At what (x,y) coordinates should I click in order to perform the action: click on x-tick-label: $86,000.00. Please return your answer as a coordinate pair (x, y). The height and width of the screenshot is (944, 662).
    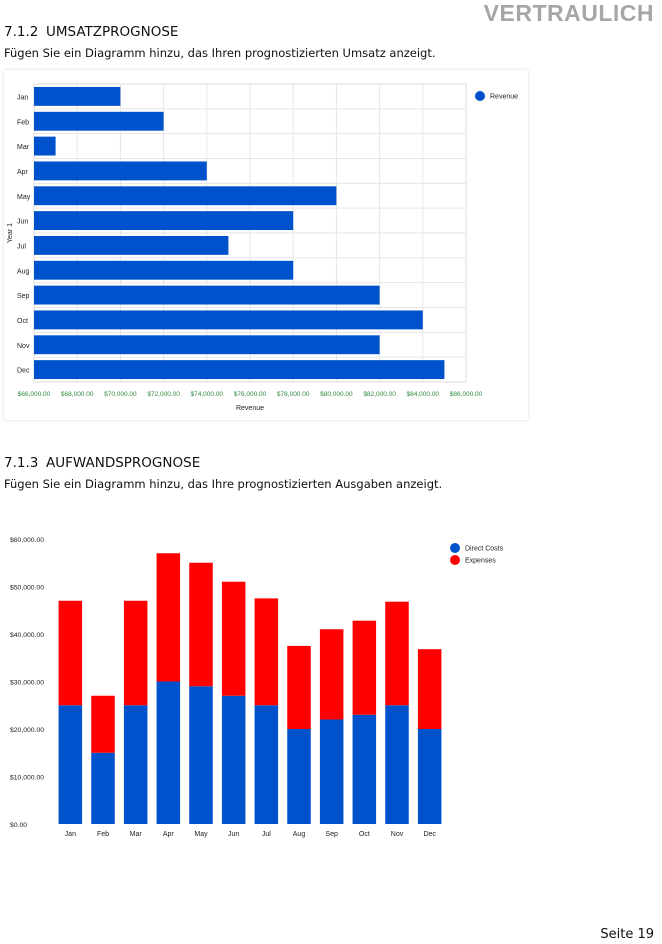
    Looking at the image, I should click on (466, 394).